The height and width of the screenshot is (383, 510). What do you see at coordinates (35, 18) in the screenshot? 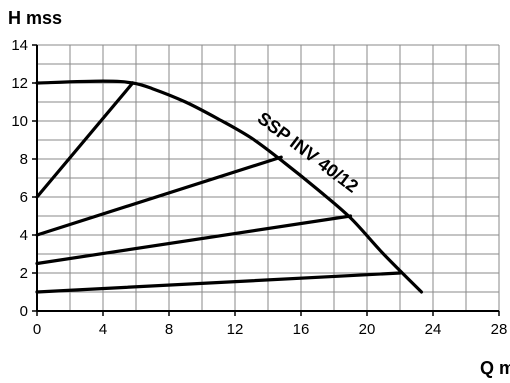
I see `y-axis-label: H mss` at bounding box center [35, 18].